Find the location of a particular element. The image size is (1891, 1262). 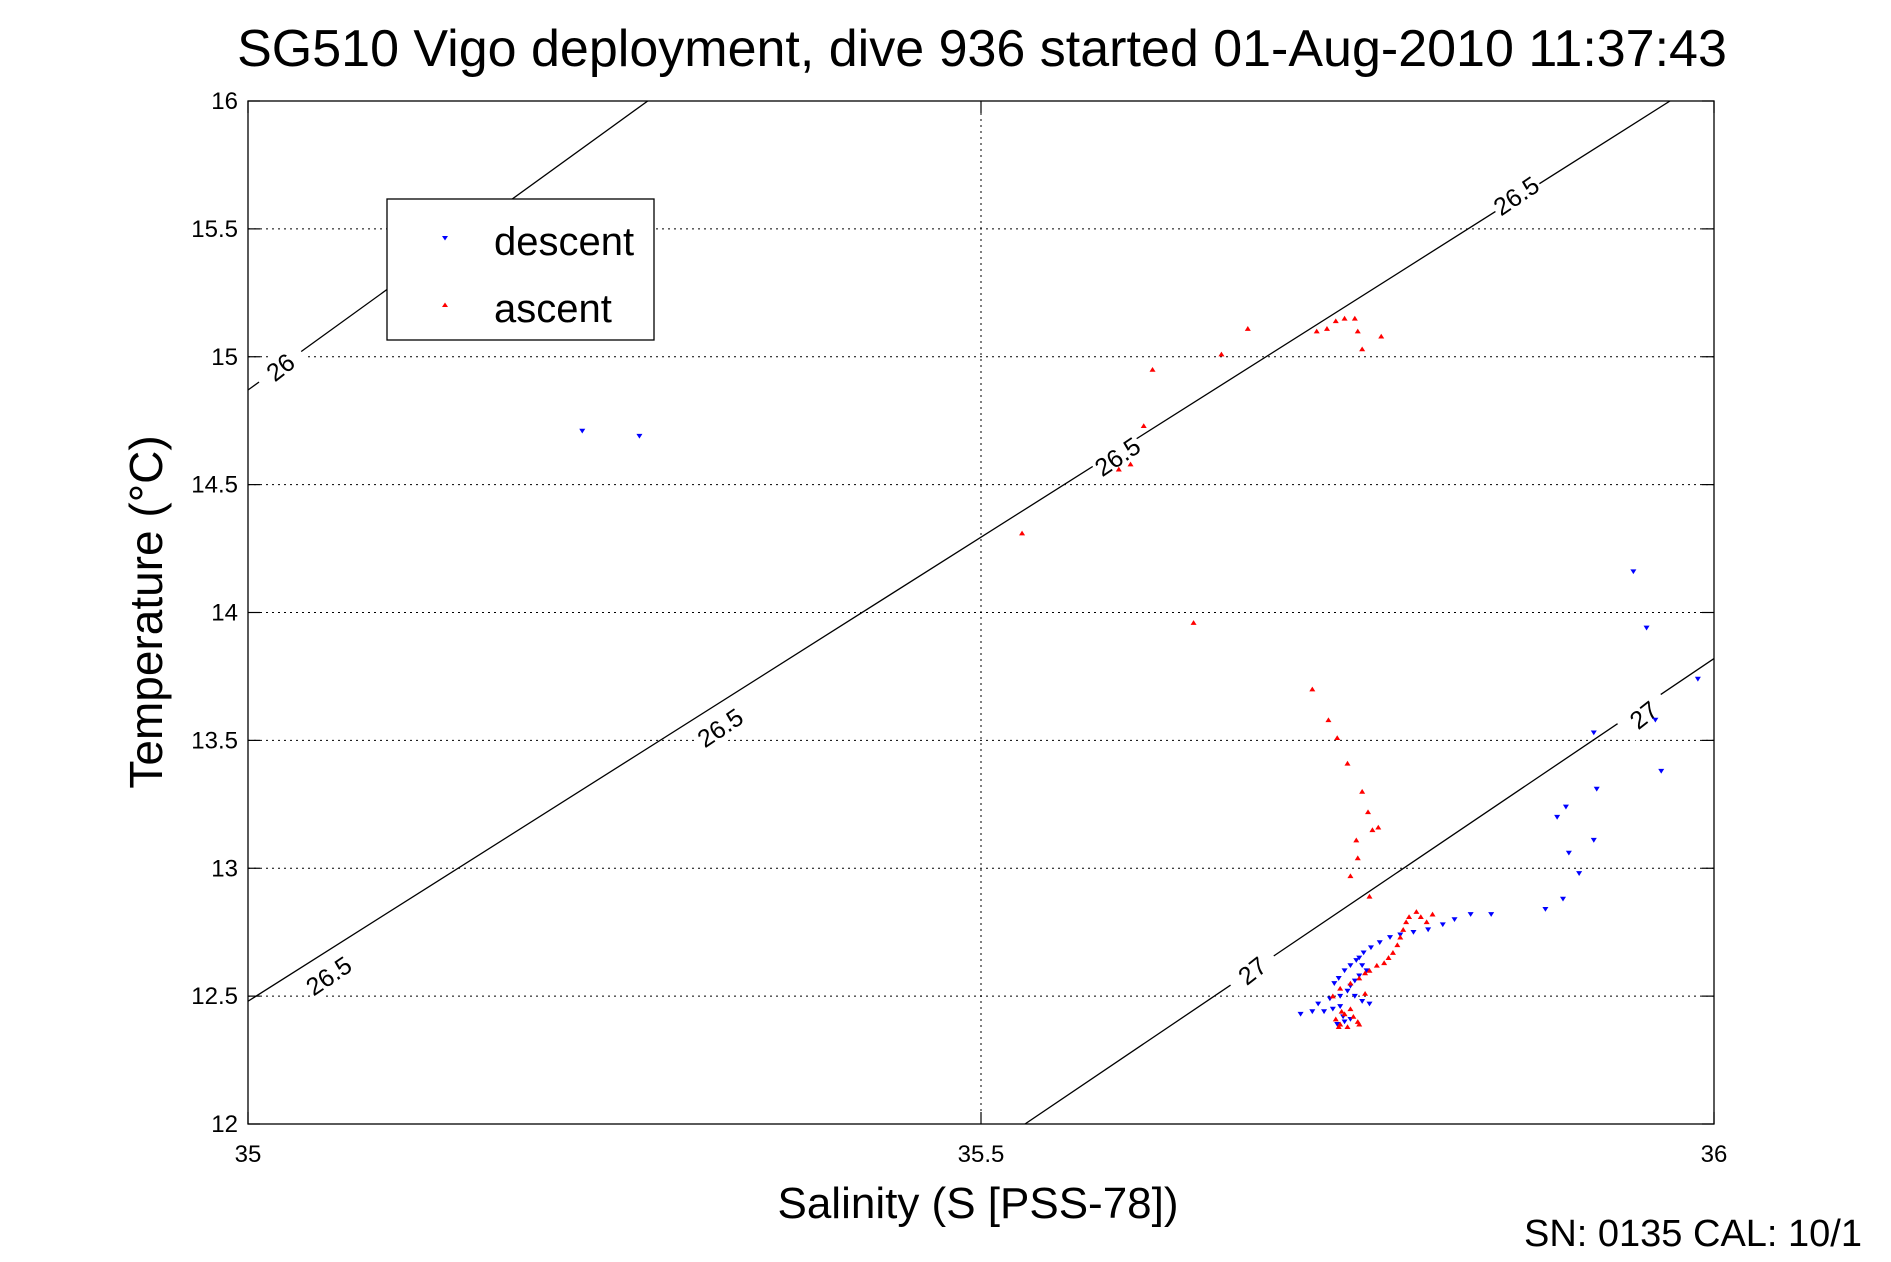

legend-ascent-marker is located at coordinates (445, 304).